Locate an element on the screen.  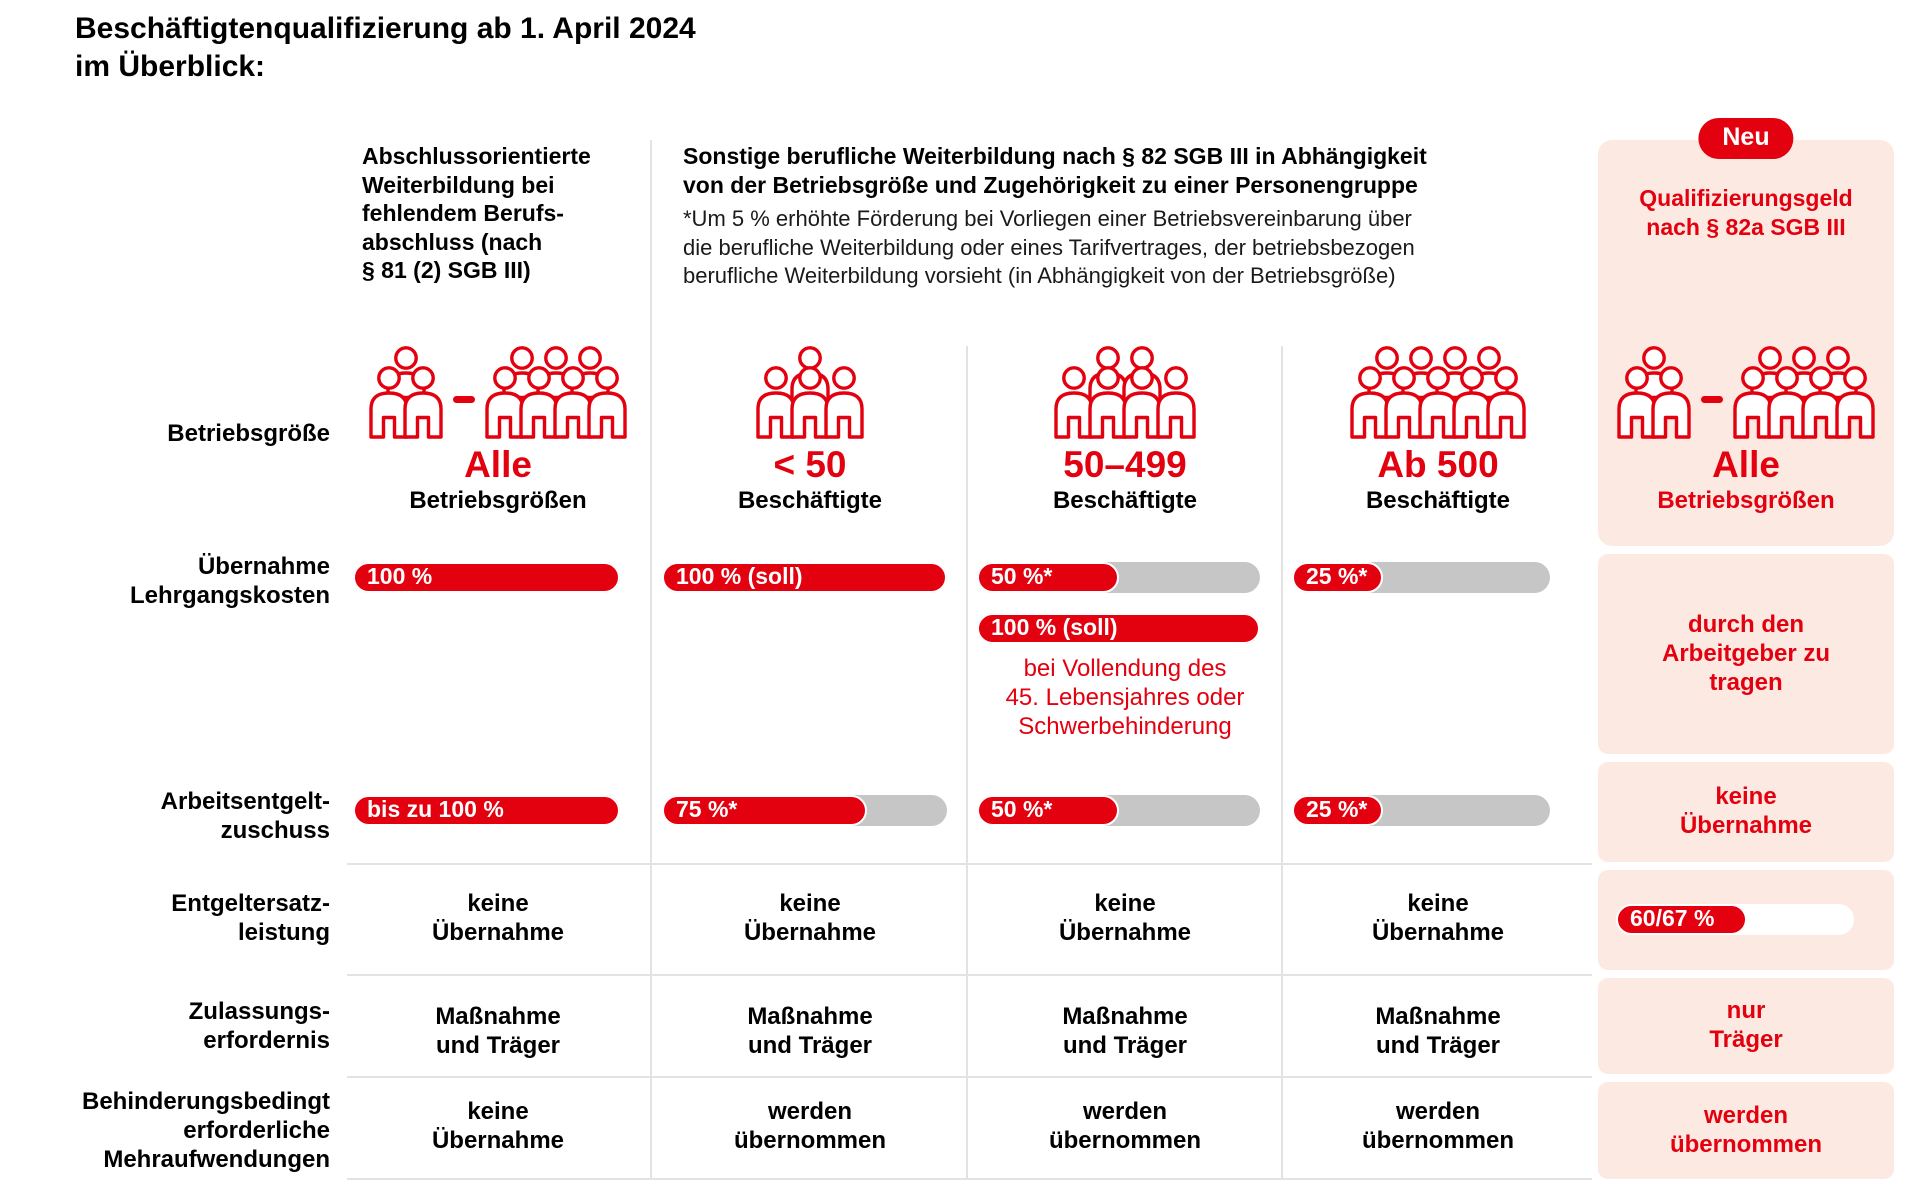
mehraufwendungen-cell-alle: keine Übernahme is located at coordinates (498, 1126).